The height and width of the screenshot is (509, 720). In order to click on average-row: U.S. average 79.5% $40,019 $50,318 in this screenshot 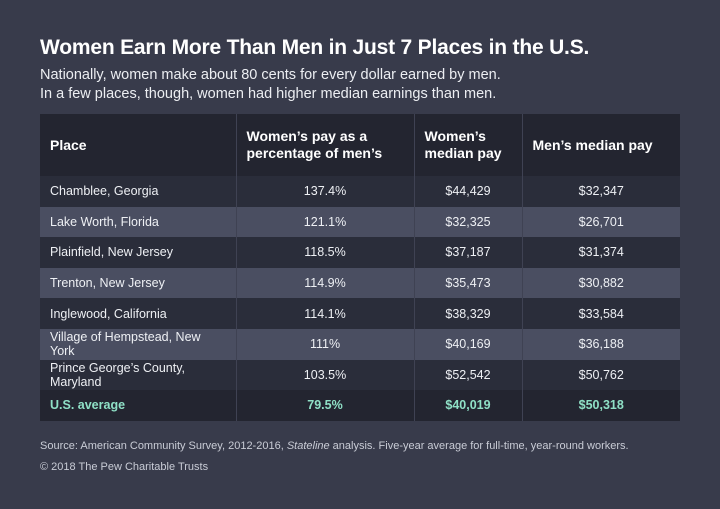, I will do `click(360, 405)`.